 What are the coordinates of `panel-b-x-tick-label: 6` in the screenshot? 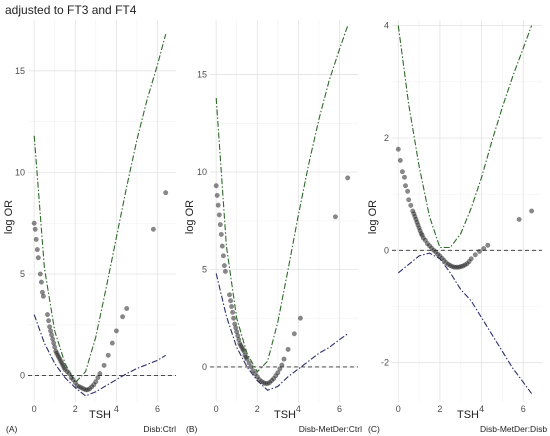 It's located at (339, 409).